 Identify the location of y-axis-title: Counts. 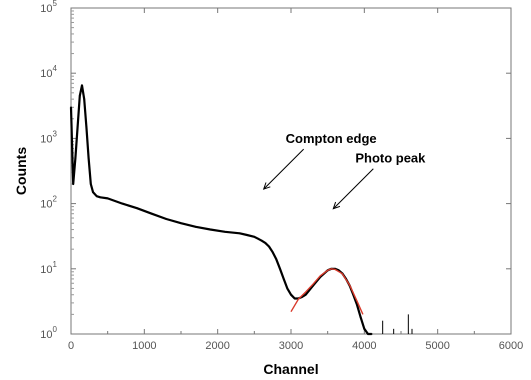
(21, 171).